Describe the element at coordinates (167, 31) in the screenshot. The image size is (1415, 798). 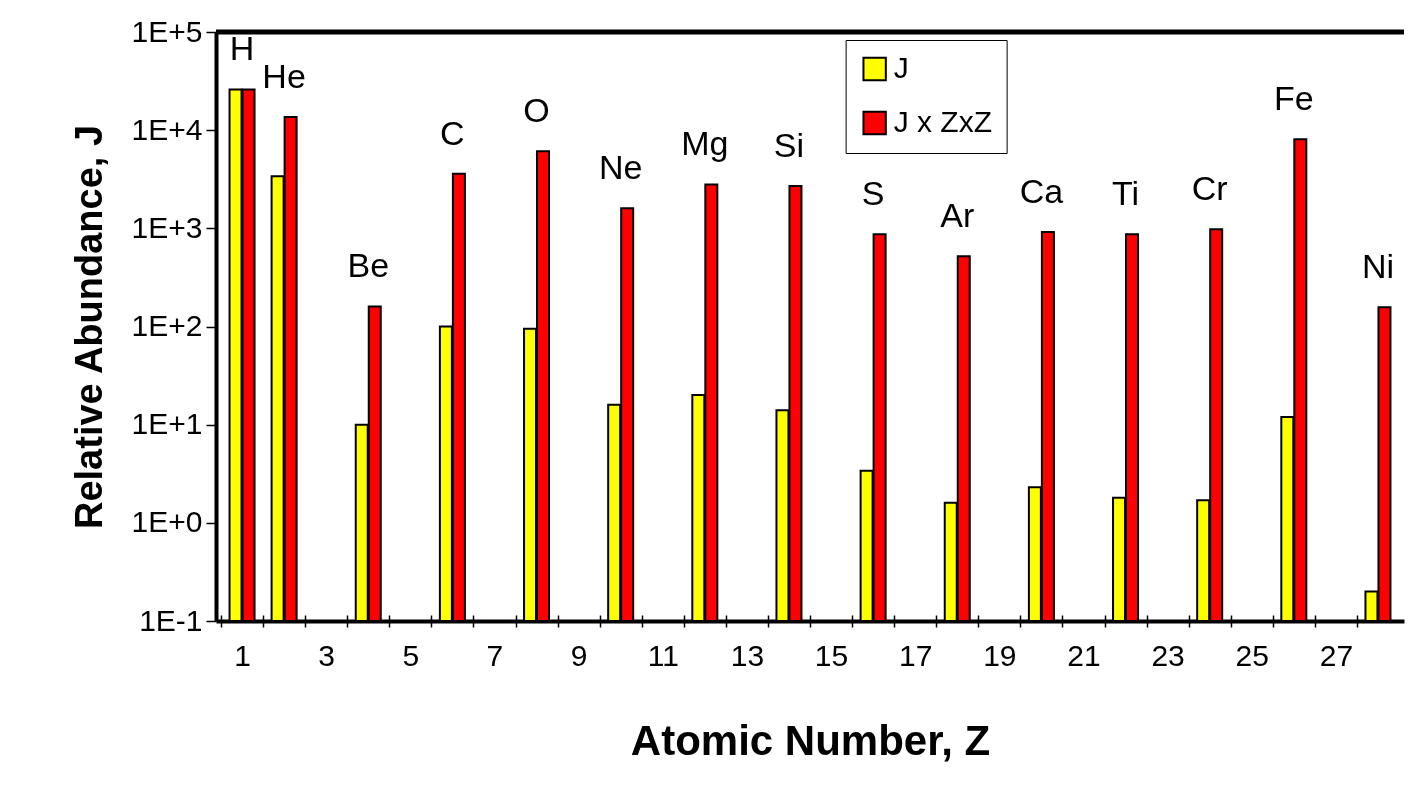
I see `y-tick-label: 1E+5` at that location.